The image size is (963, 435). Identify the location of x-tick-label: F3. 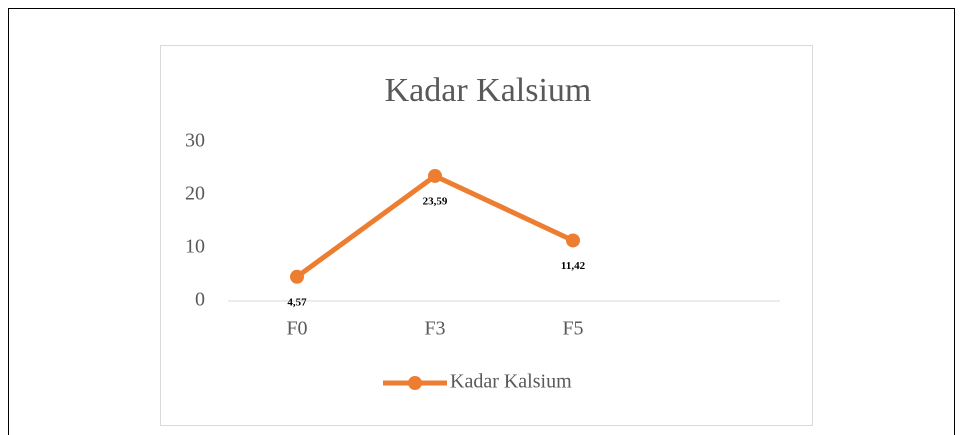
(434, 329).